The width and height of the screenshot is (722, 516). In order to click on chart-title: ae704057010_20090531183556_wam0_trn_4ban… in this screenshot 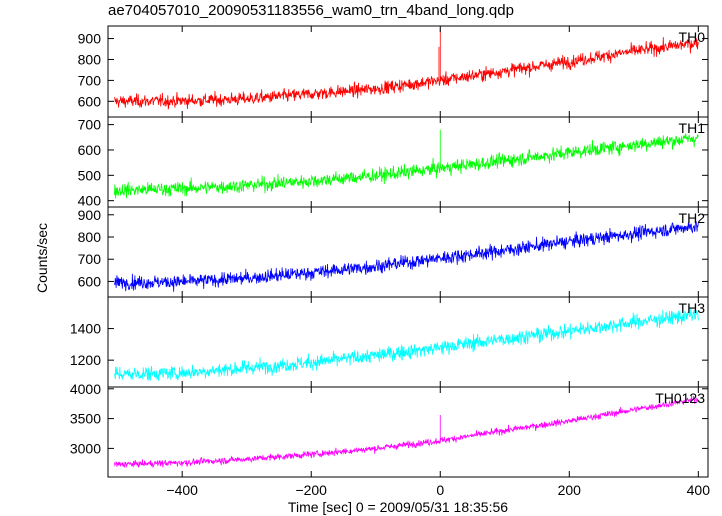, I will do `click(311, 10)`.